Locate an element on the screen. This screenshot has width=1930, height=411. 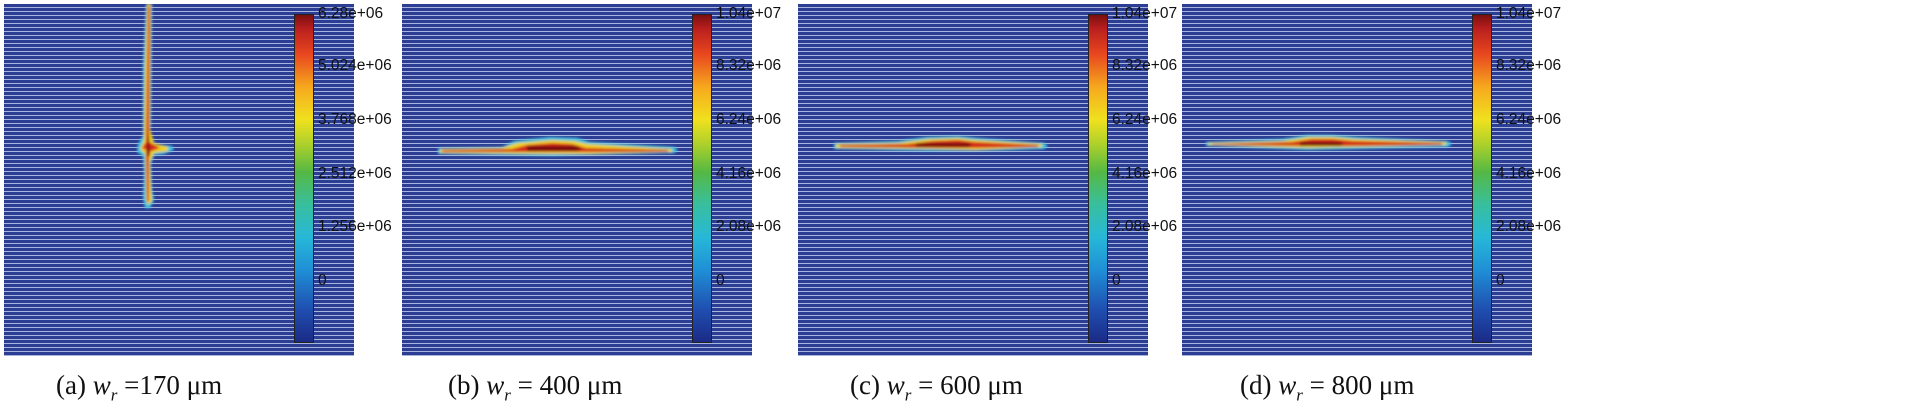
crack-pattern-d is located at coordinates (1329, 142).